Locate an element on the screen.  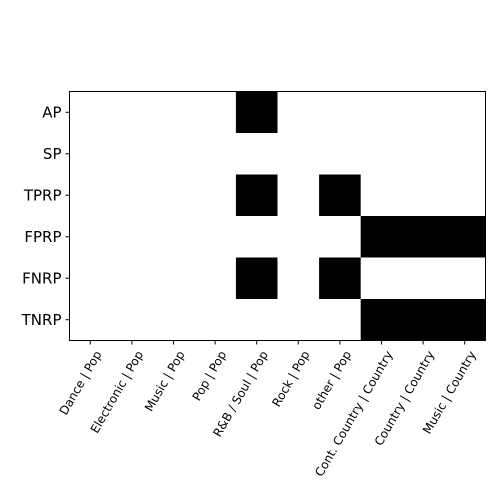
y-axis: AP SP TPRP FPRP FNRP TNRP is located at coordinates (45, 216).